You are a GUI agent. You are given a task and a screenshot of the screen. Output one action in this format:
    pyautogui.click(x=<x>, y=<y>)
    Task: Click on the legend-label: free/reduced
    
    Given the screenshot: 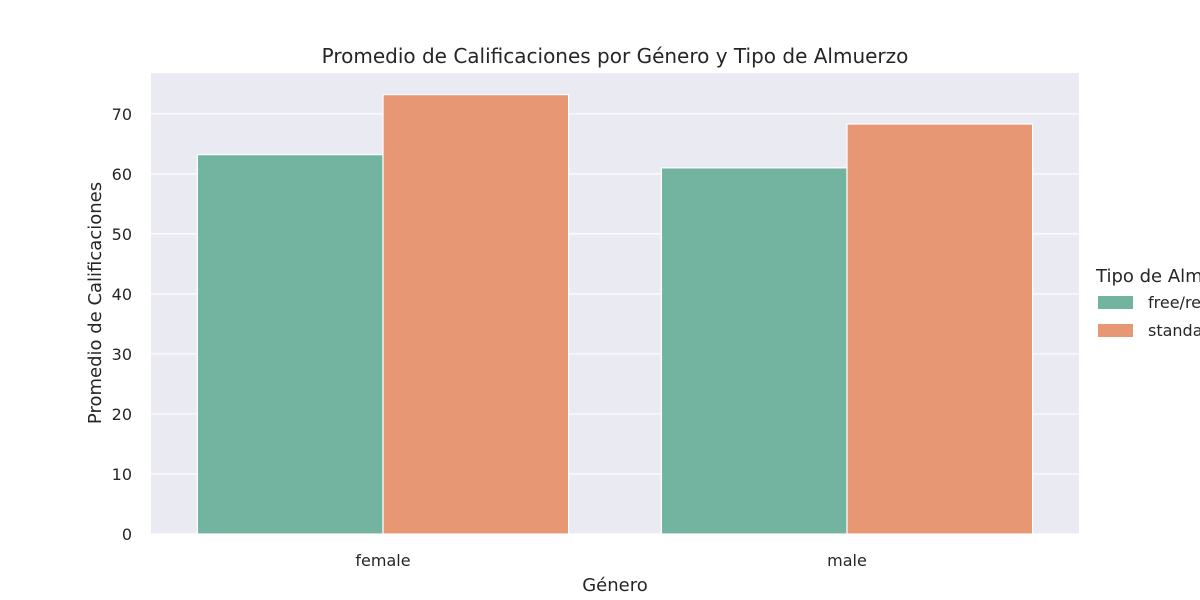 What is the action you would take?
    pyautogui.click(x=1174, y=302)
    